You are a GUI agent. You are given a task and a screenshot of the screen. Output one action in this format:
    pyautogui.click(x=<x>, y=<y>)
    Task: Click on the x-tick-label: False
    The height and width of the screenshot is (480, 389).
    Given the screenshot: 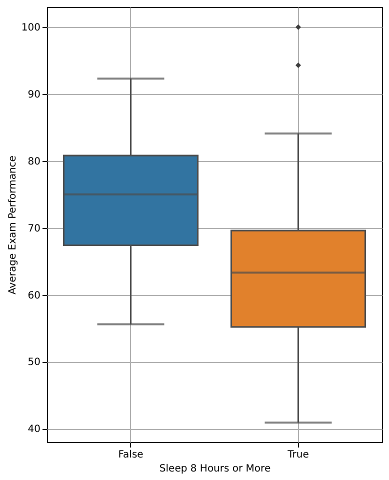 What is the action you would take?
    pyautogui.click(x=131, y=455)
    